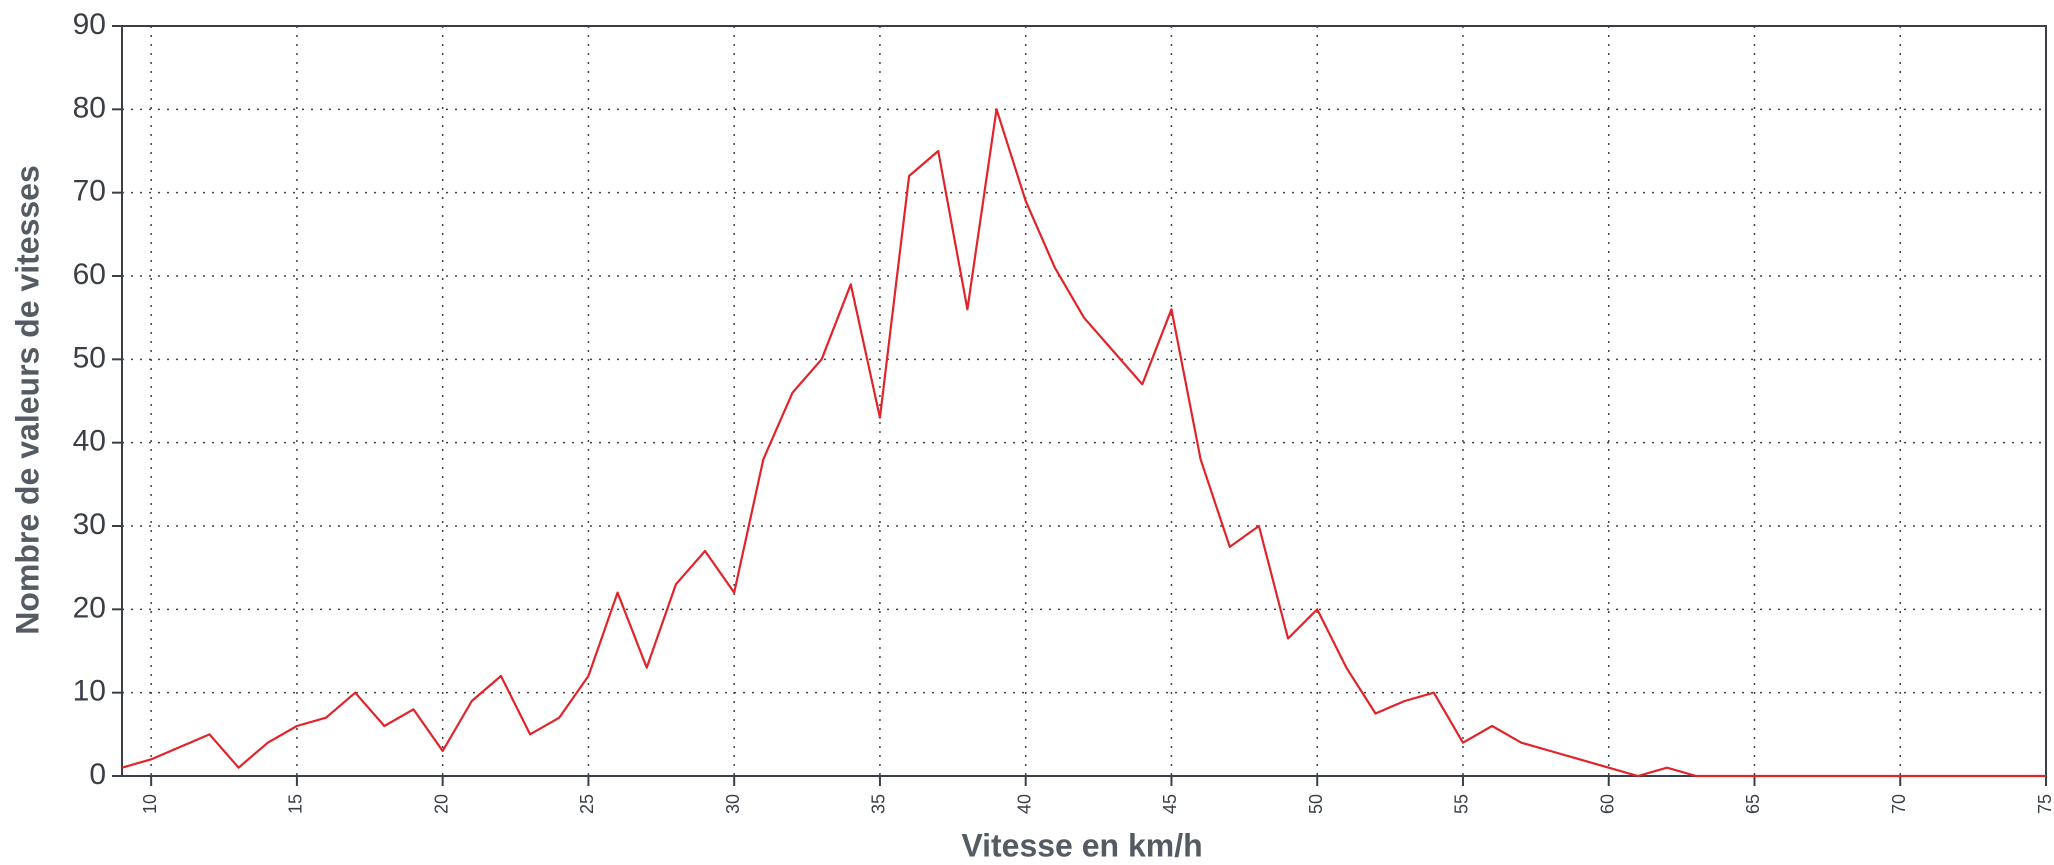  Describe the element at coordinates (587, 804) in the screenshot. I see `x-tick-label: 25` at that location.